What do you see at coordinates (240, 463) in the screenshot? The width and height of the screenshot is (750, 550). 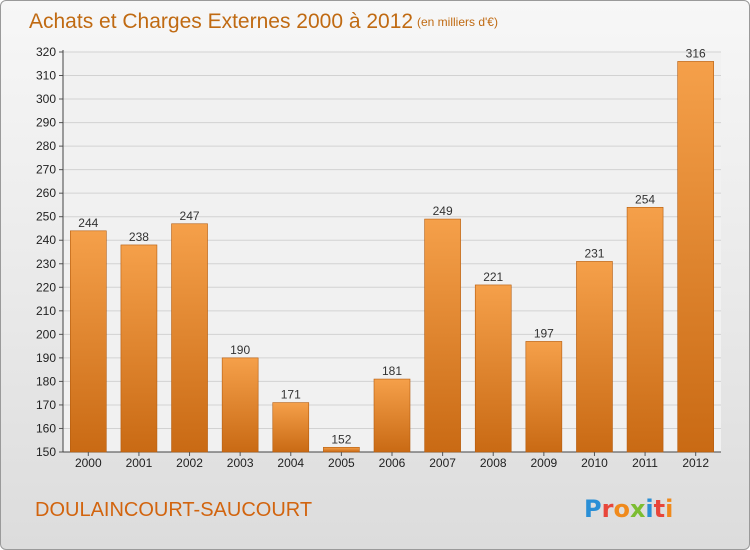 I see `x-tick-label: 2003` at bounding box center [240, 463].